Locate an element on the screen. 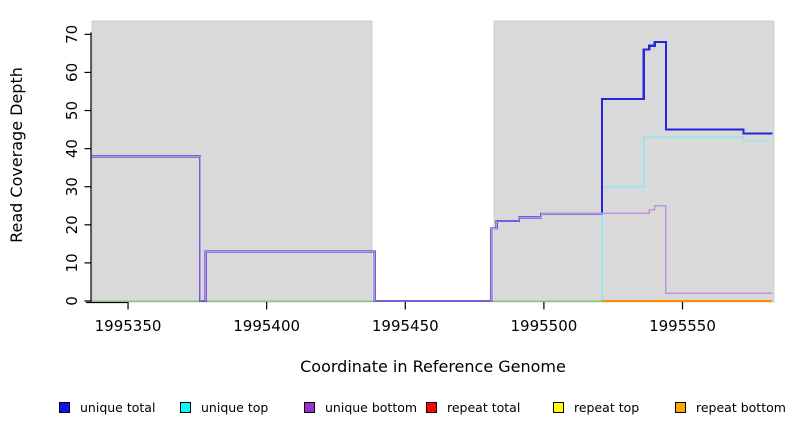  x-tick-label: 1995350 is located at coordinates (128, 326).